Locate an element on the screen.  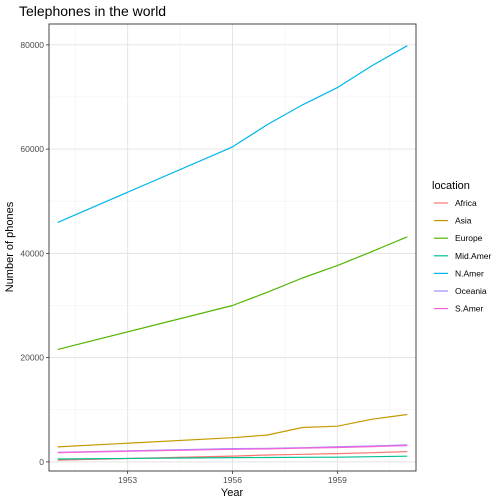
legend-label: Europe is located at coordinates (469, 238).